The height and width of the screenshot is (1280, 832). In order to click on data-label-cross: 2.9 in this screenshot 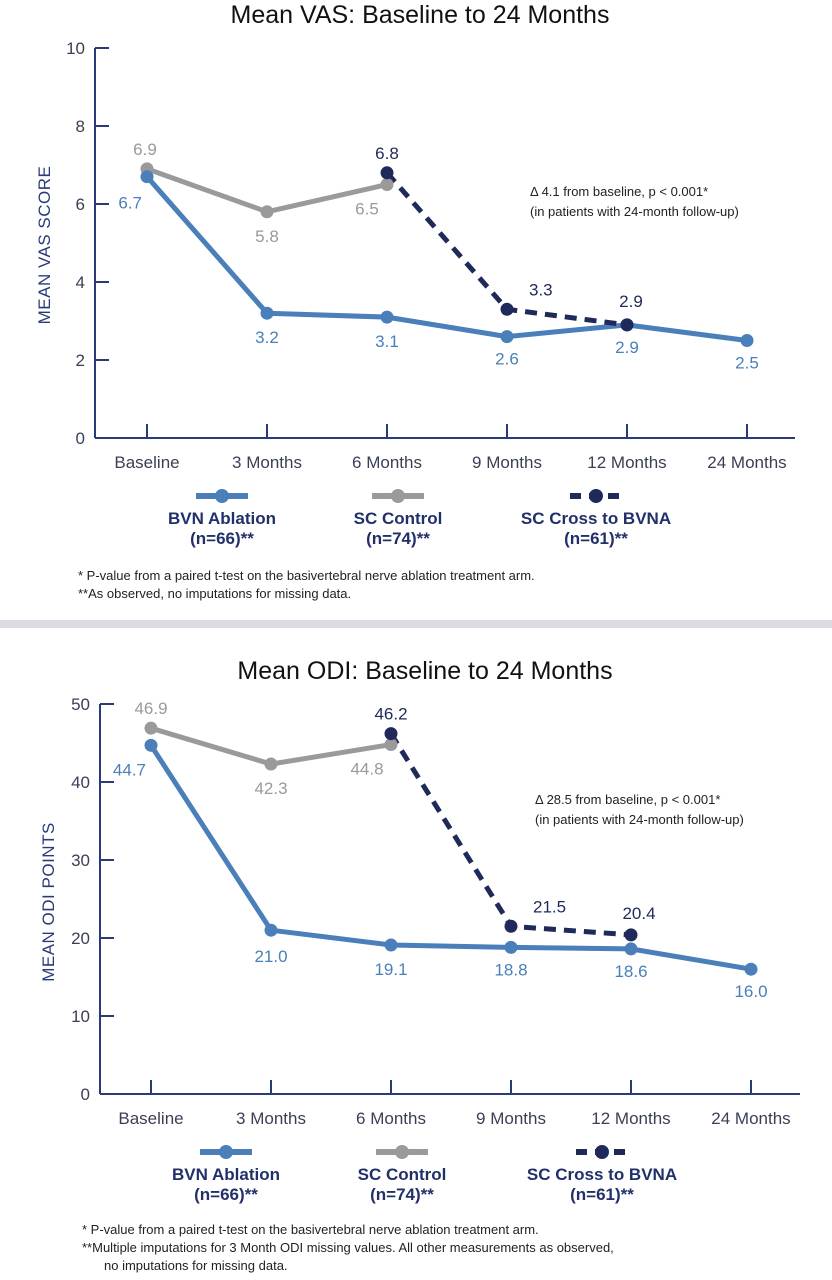, I will do `click(631, 301)`.